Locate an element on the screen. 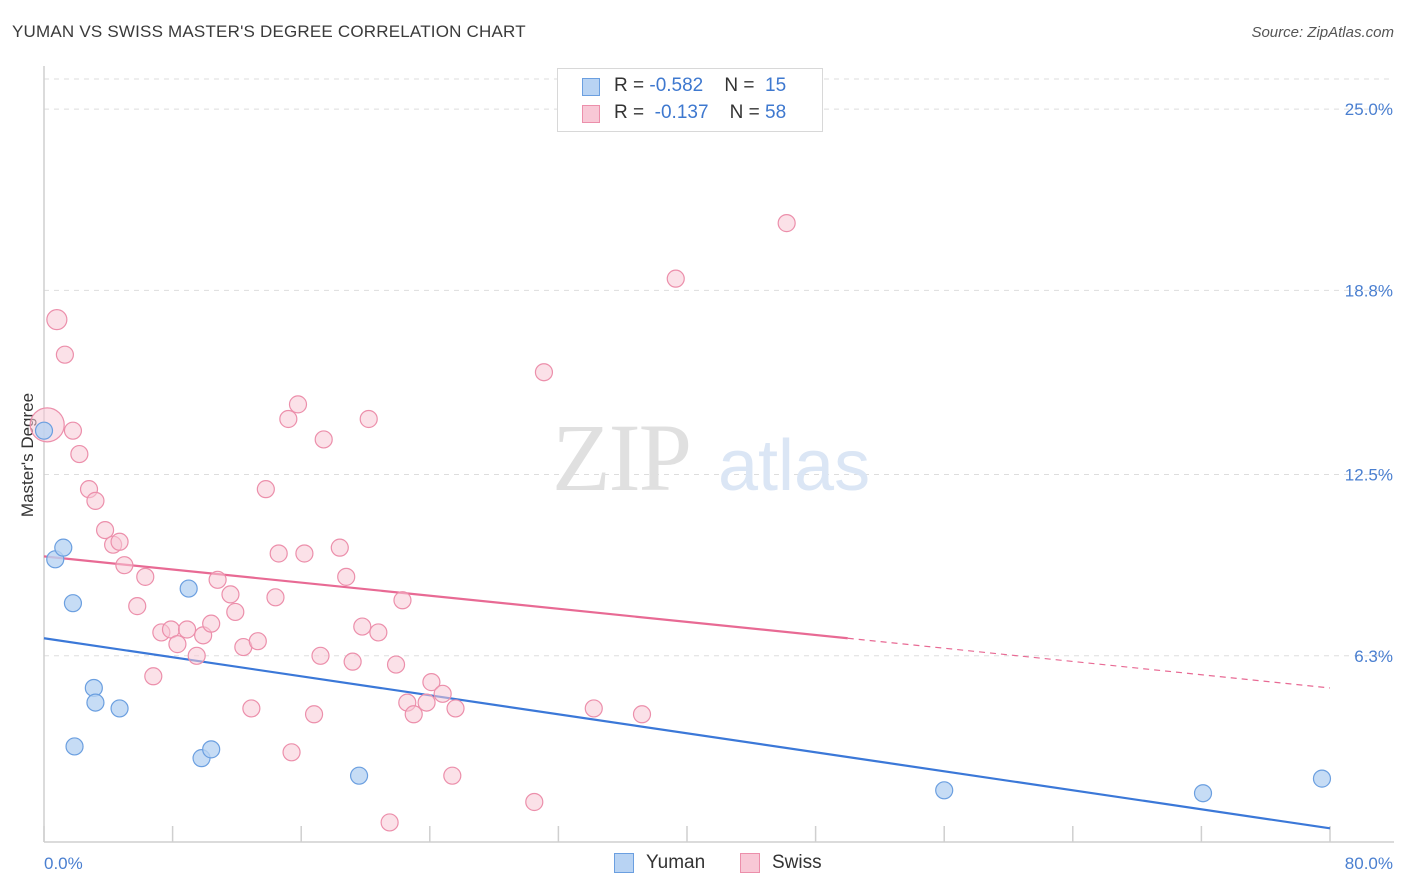  yuman-swatch is located at coordinates (591, 87).